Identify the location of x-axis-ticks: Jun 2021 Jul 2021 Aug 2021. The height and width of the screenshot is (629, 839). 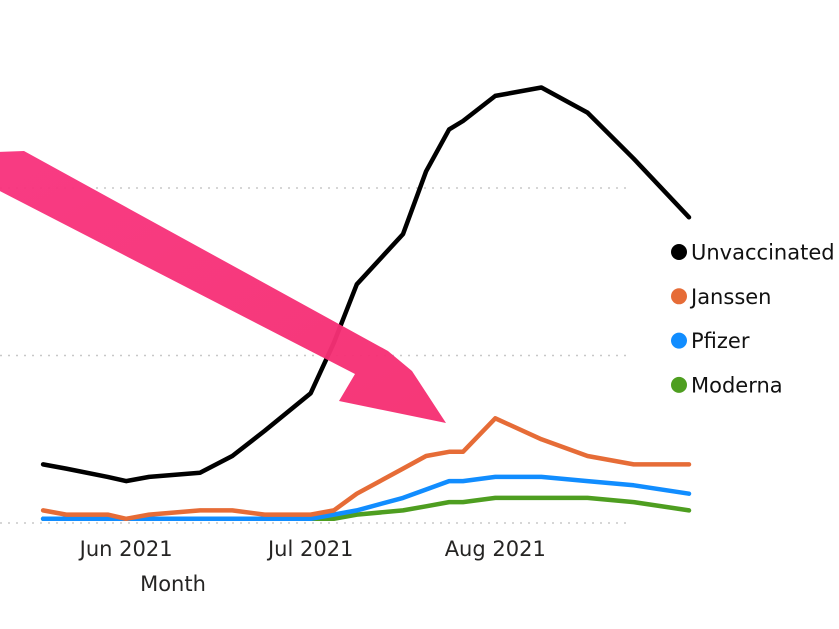
(312, 549).